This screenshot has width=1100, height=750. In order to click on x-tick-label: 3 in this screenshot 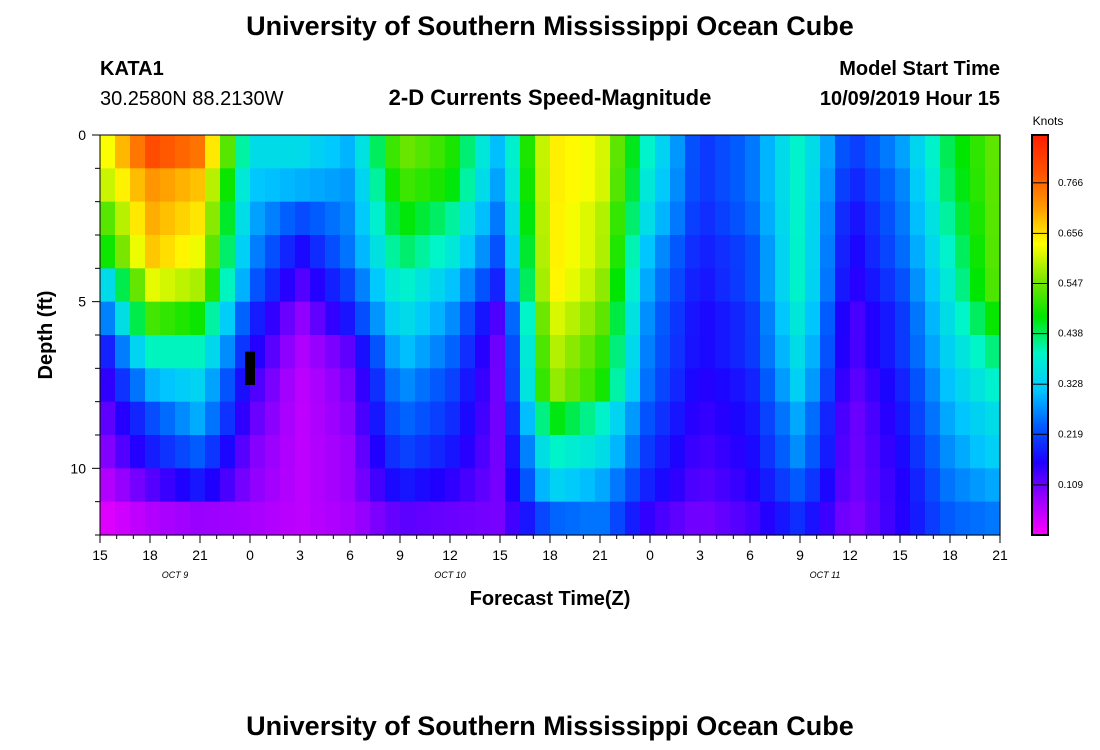, I will do `click(700, 555)`.